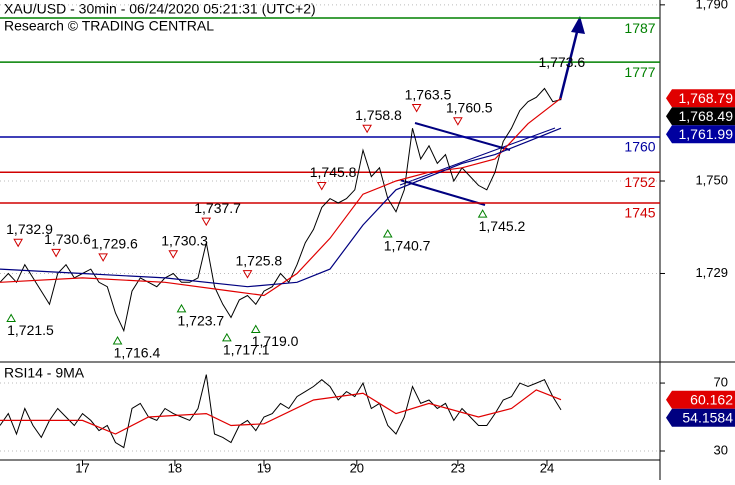 The width and height of the screenshot is (735, 485). I want to click on high-label: 1,737.7, so click(217, 208).